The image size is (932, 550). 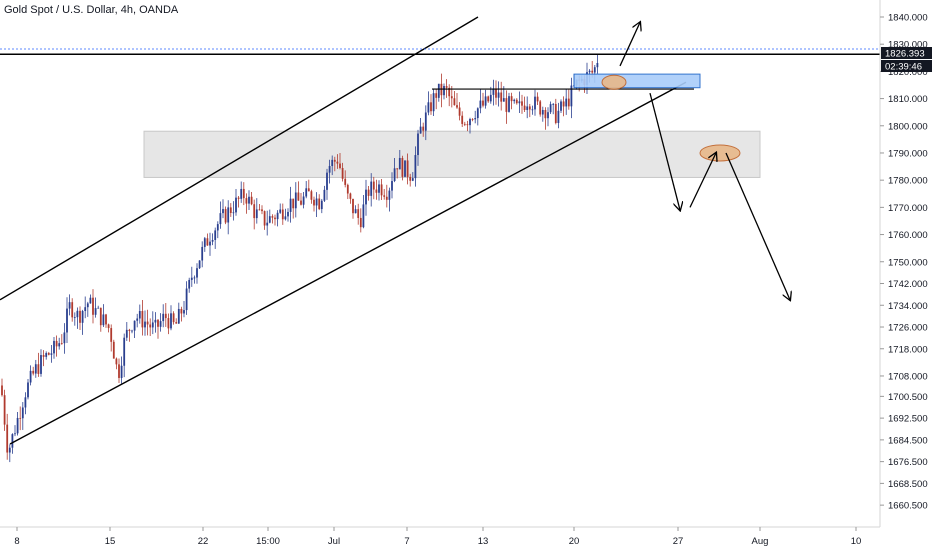 I want to click on support-zone, so click(x=452, y=154).